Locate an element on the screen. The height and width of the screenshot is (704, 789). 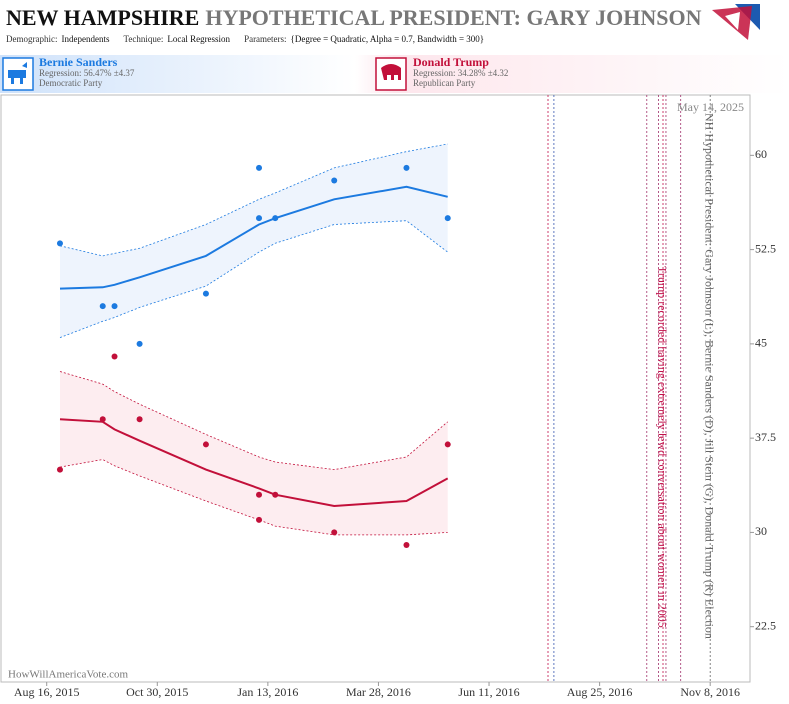
subtitle-value: Local Regression is located at coordinates (198, 39).